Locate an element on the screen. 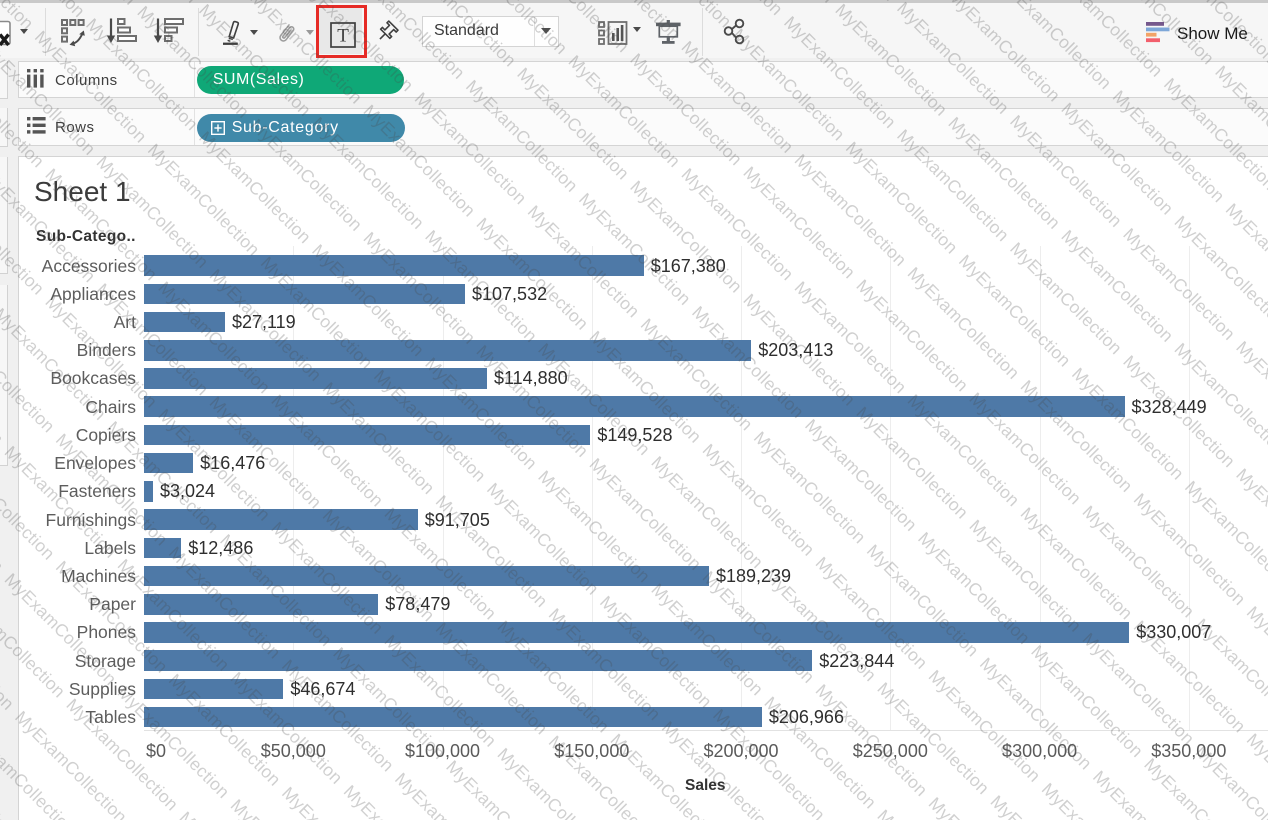 The height and width of the screenshot is (820, 1268). svg-text: T is located at coordinates (343, 35).